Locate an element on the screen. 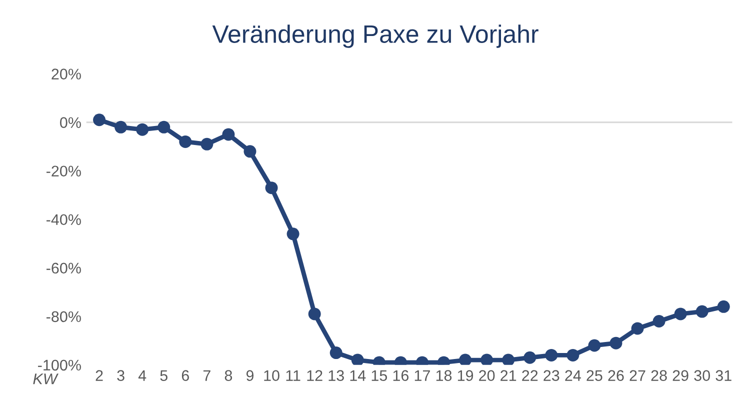  x-tick-label: 21 is located at coordinates (508, 375).